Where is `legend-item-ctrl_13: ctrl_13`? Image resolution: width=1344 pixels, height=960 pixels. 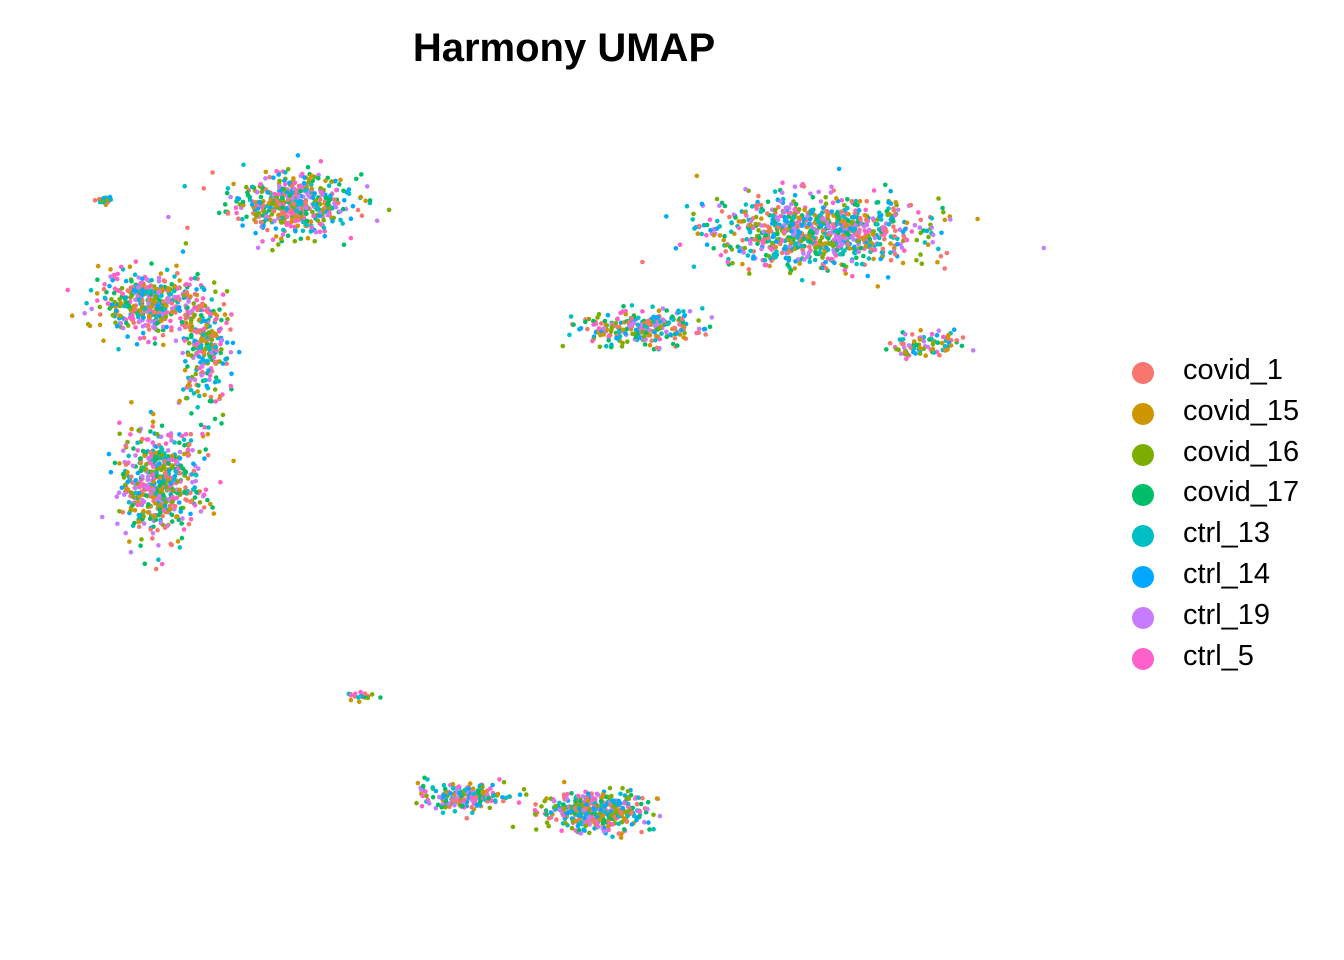 legend-item-ctrl_13: ctrl_13 is located at coordinates (1233, 535).